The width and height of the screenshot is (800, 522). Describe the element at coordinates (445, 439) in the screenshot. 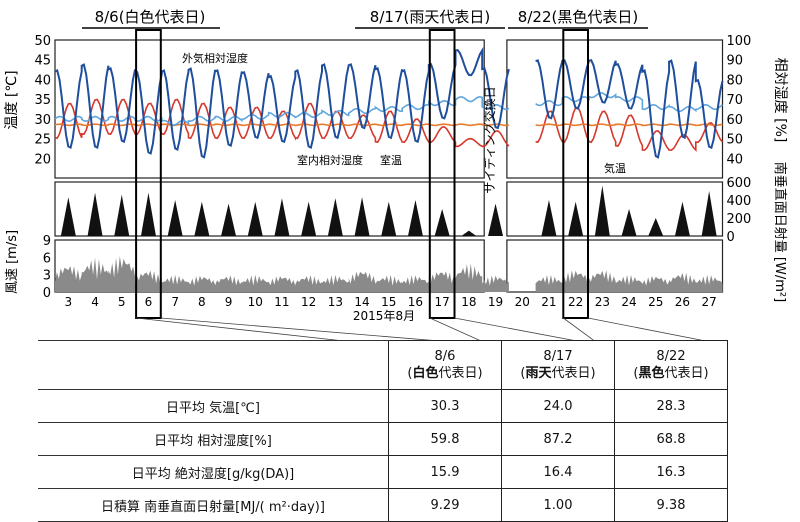

I see `cell-value: 59.8` at that location.